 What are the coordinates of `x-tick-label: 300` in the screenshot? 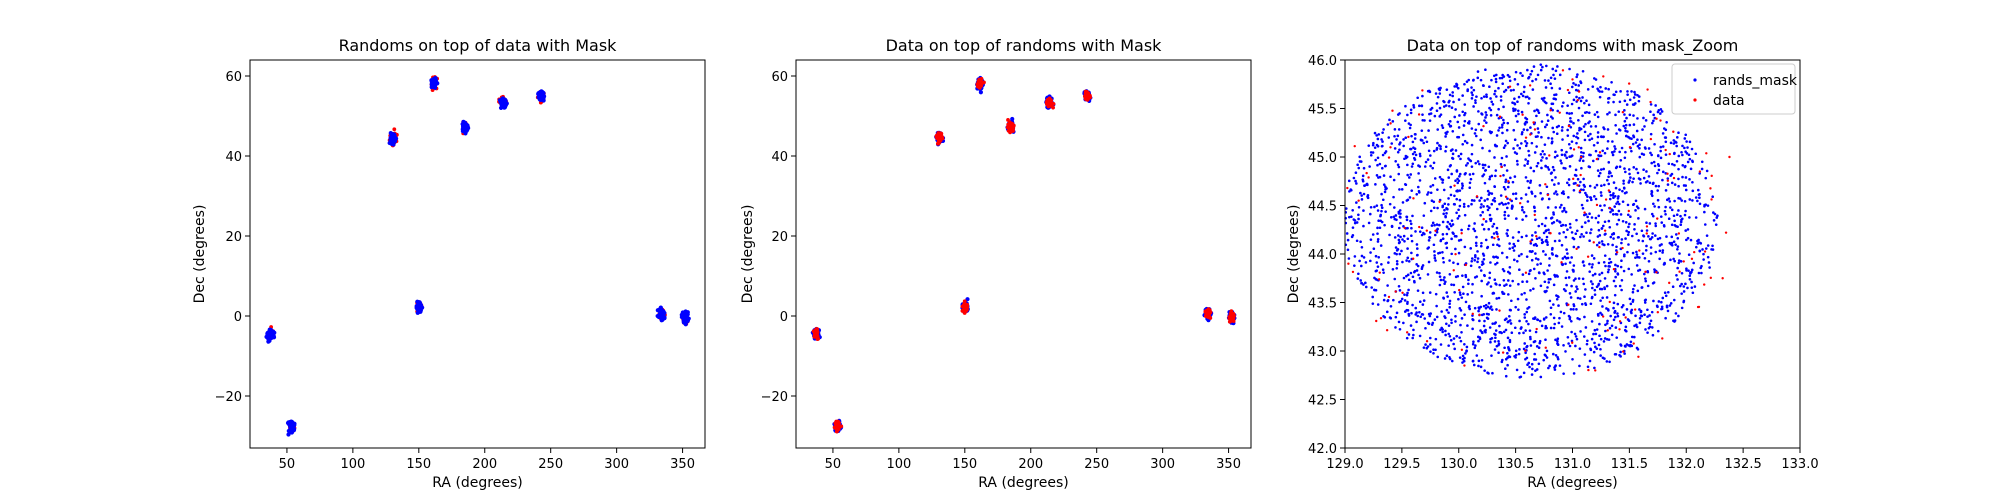 It's located at (616, 464).